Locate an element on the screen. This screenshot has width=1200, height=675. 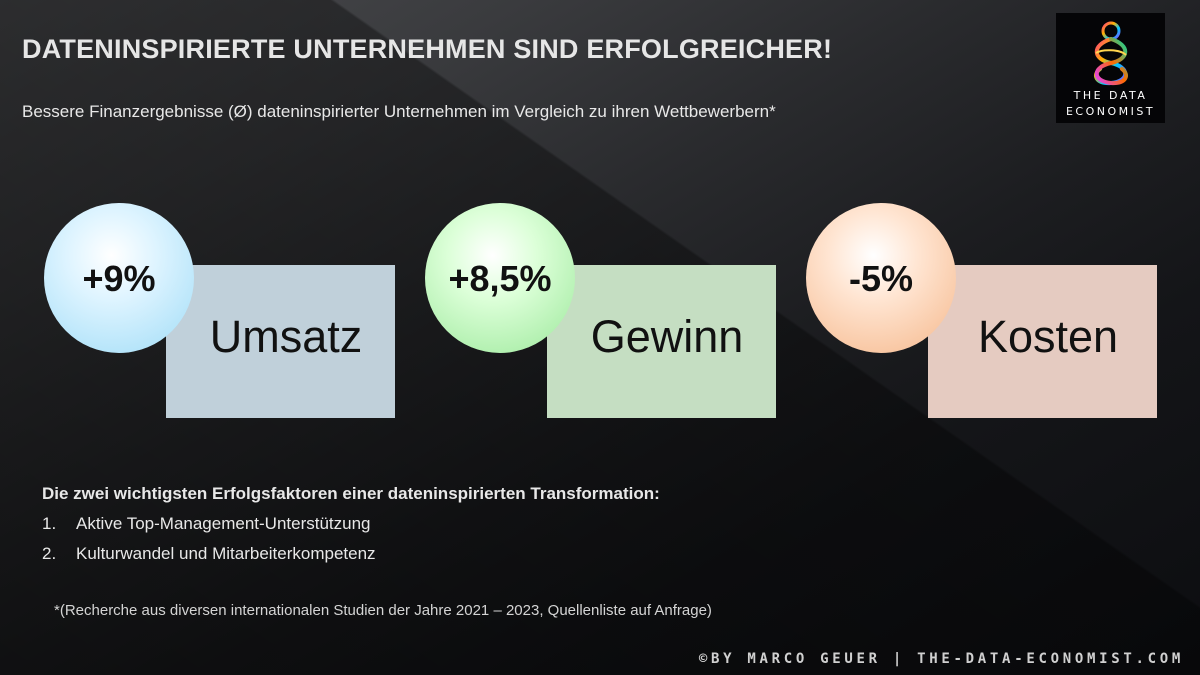
kpi-umsatz: Umsatz +9% is located at coordinates (224, 313).